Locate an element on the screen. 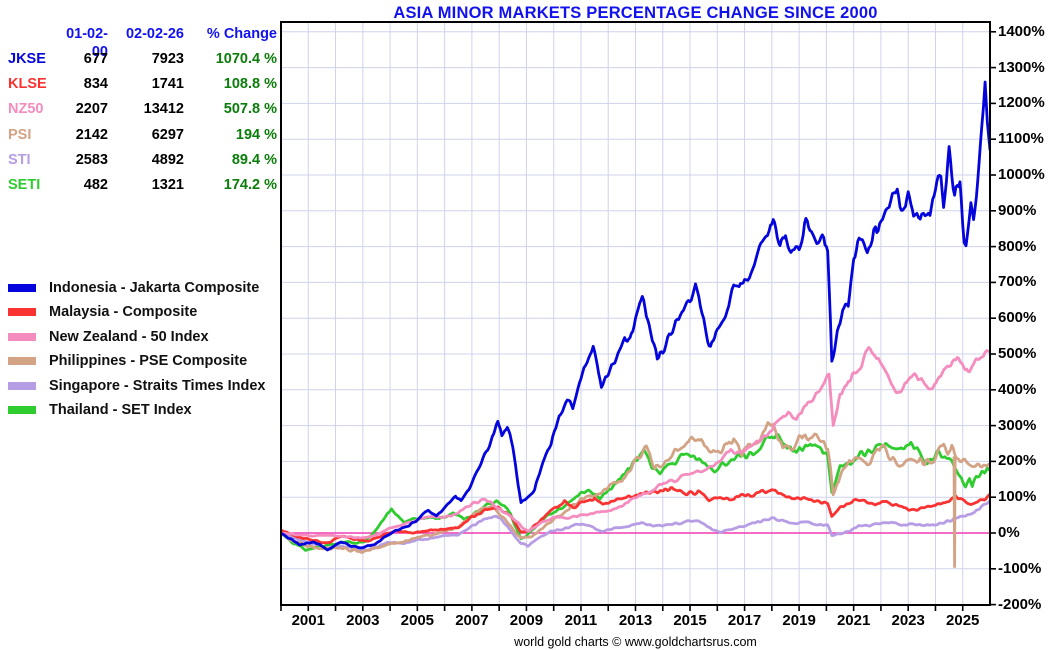 This screenshot has height=650, width=1050. legend-label: Singapore - Straits Times Index is located at coordinates (157, 385).